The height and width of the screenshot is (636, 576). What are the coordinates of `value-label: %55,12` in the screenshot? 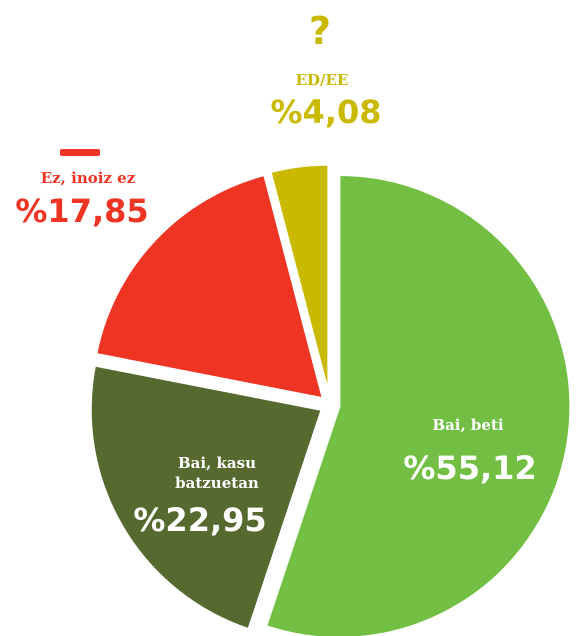 It's located at (470, 468).